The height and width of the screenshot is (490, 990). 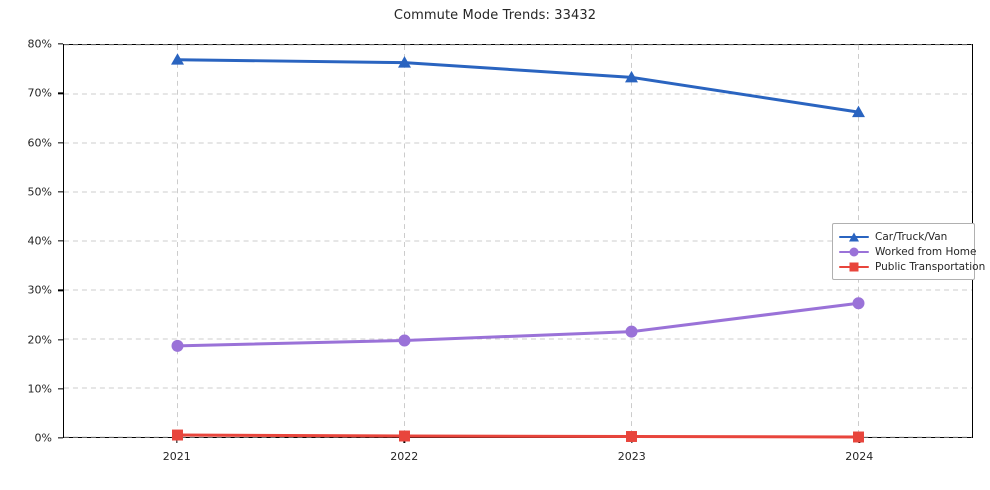 What do you see at coordinates (404, 456) in the screenshot?
I see `x-tick-label: 2022` at bounding box center [404, 456].